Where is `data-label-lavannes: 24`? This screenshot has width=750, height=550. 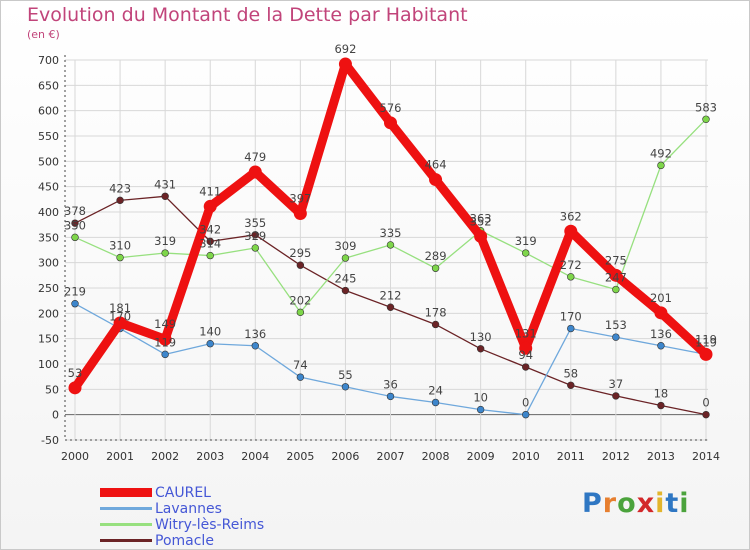
data-label-lavannes: 24 is located at coordinates (435, 391).